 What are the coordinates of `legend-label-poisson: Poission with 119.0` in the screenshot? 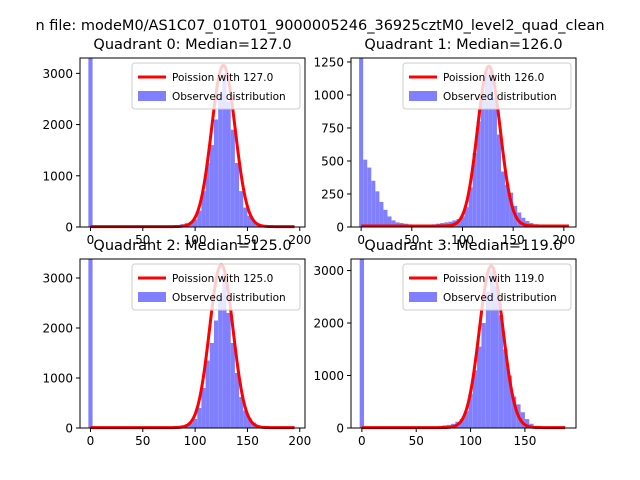 It's located at (493, 279).